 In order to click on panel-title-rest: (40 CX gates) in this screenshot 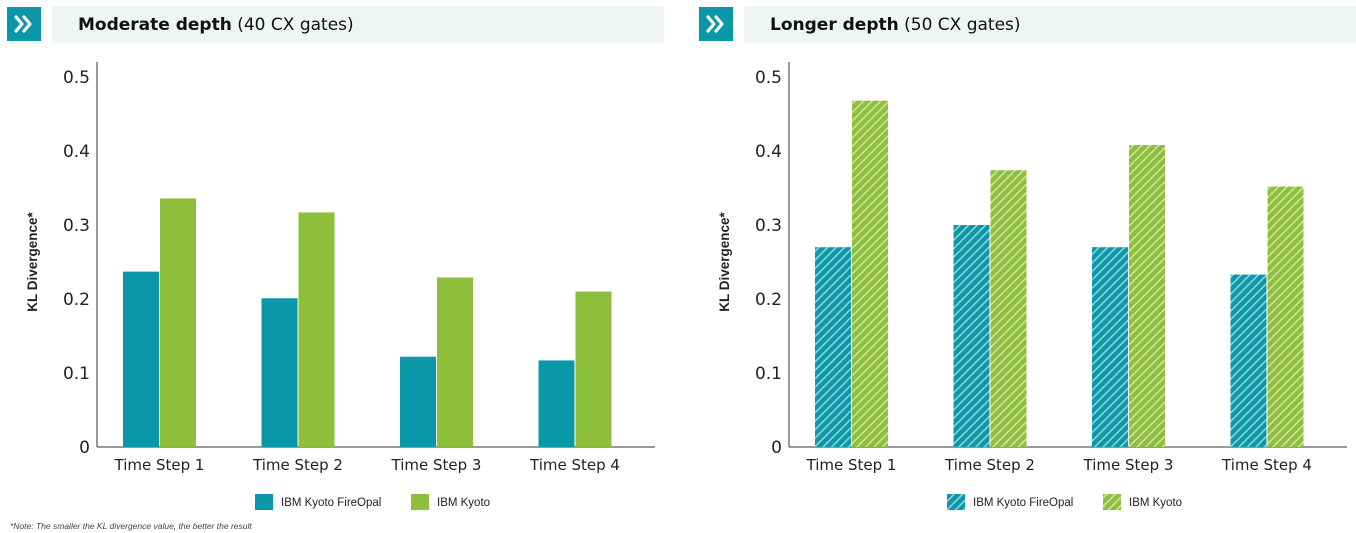, I will do `click(292, 25)`.